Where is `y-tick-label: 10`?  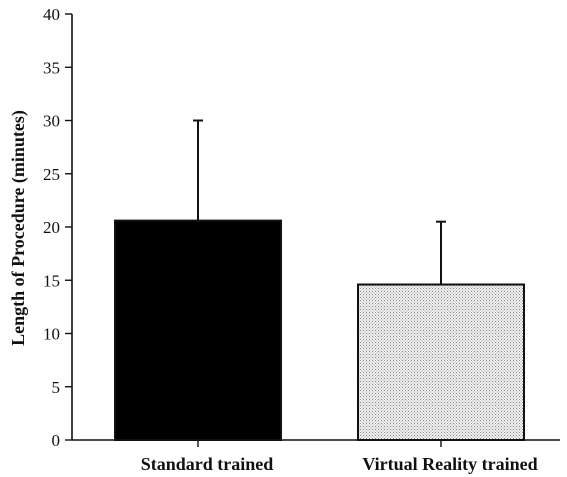
y-tick-label: 10 is located at coordinates (51, 334).